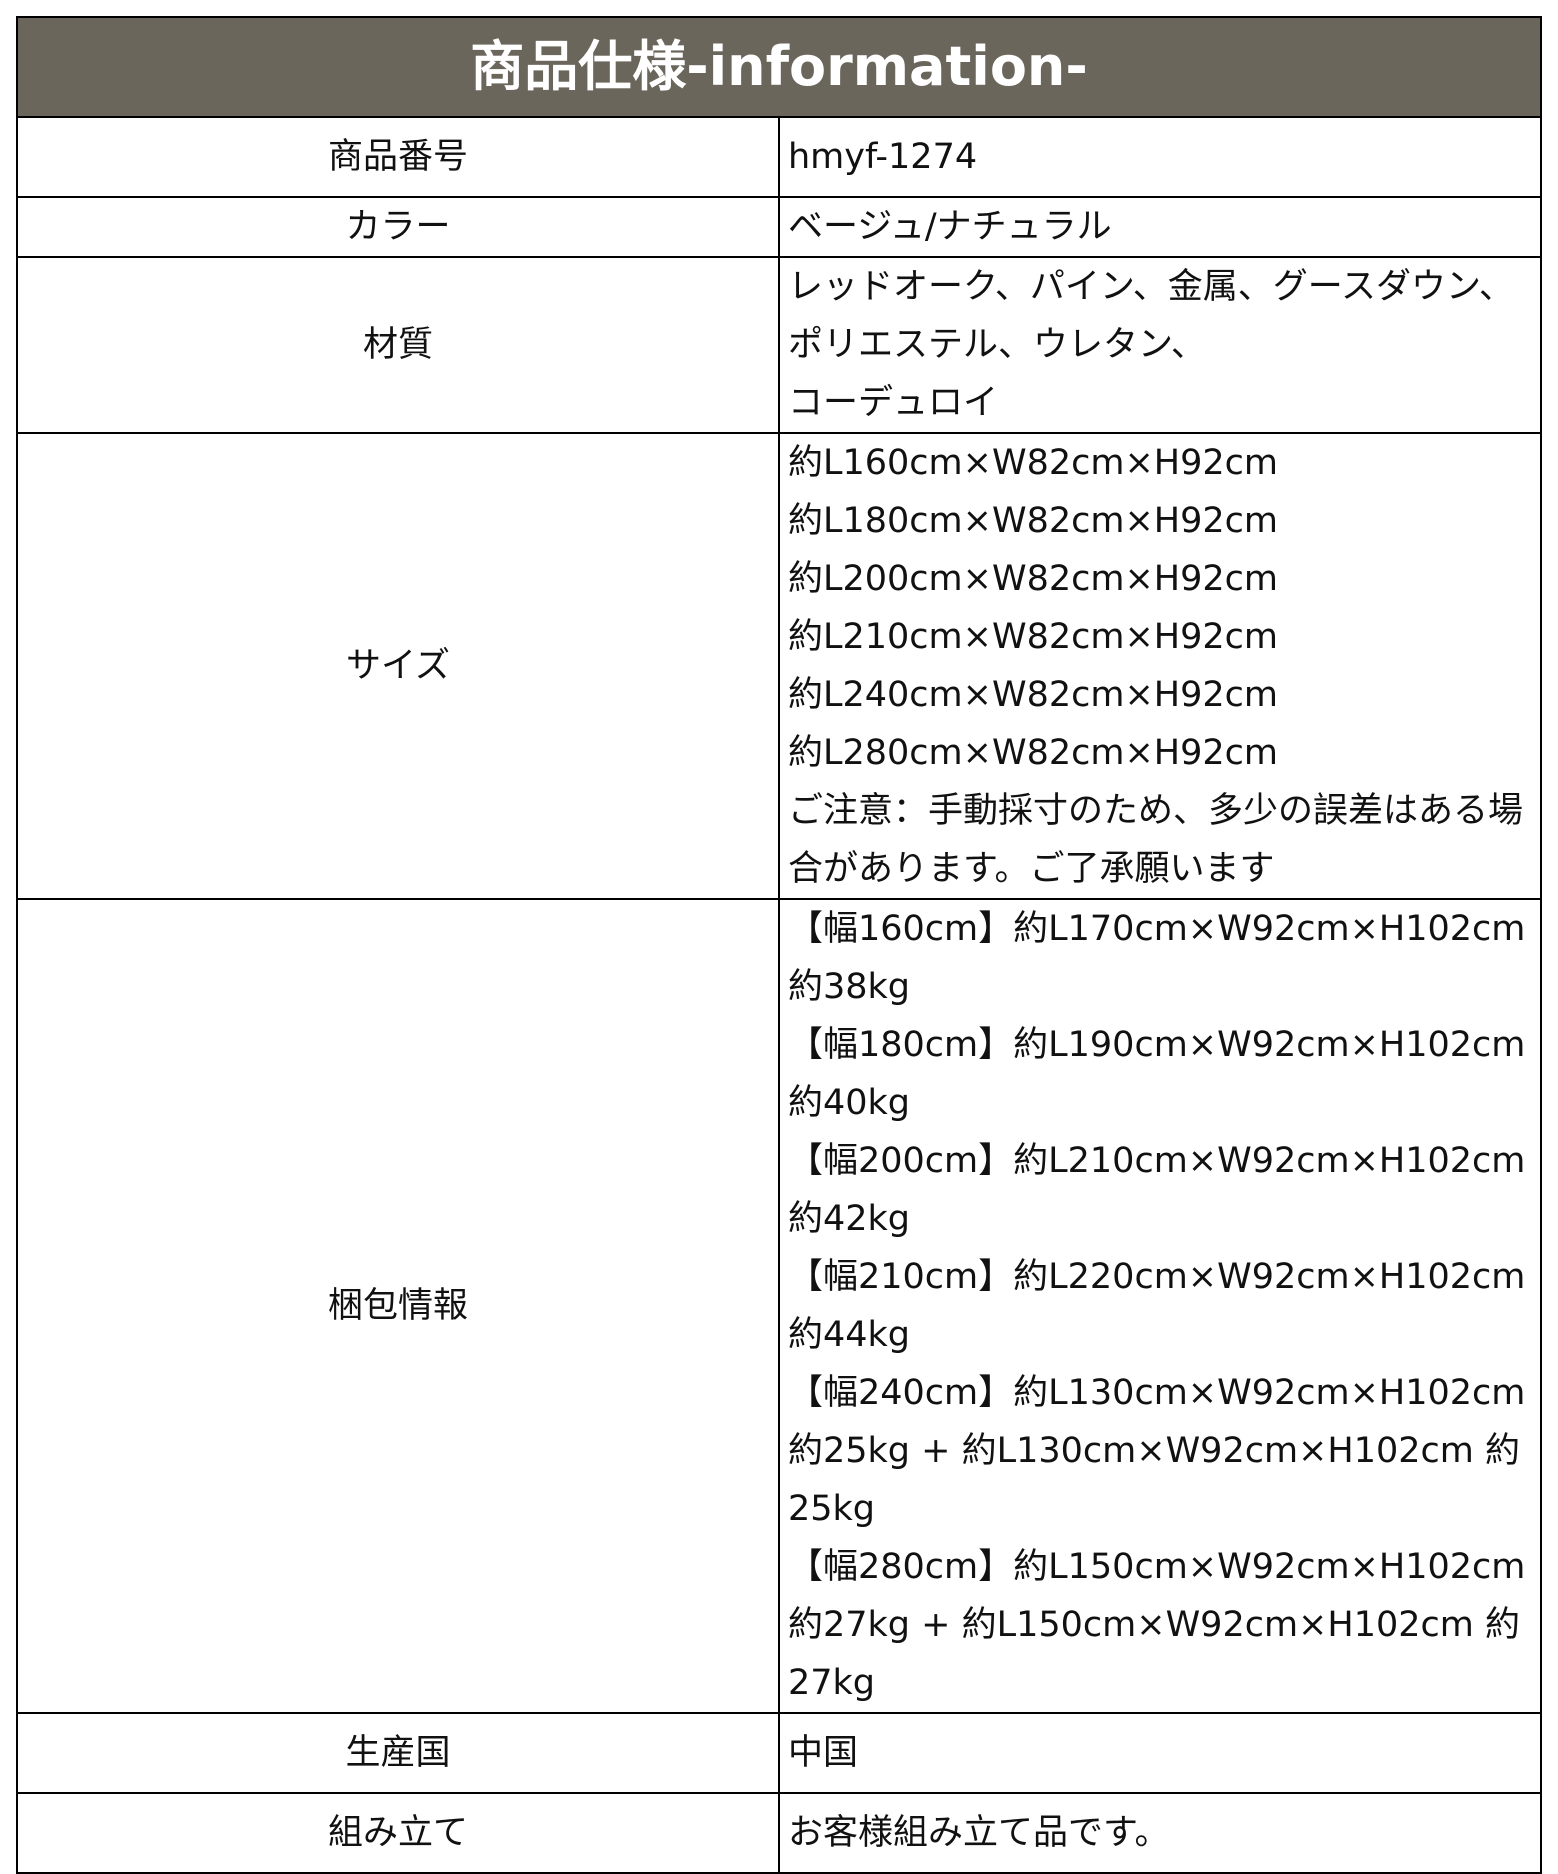 Image resolution: width=1558 pixels, height=1874 pixels. I want to click on row-label: 組み立て, so click(398, 1833).